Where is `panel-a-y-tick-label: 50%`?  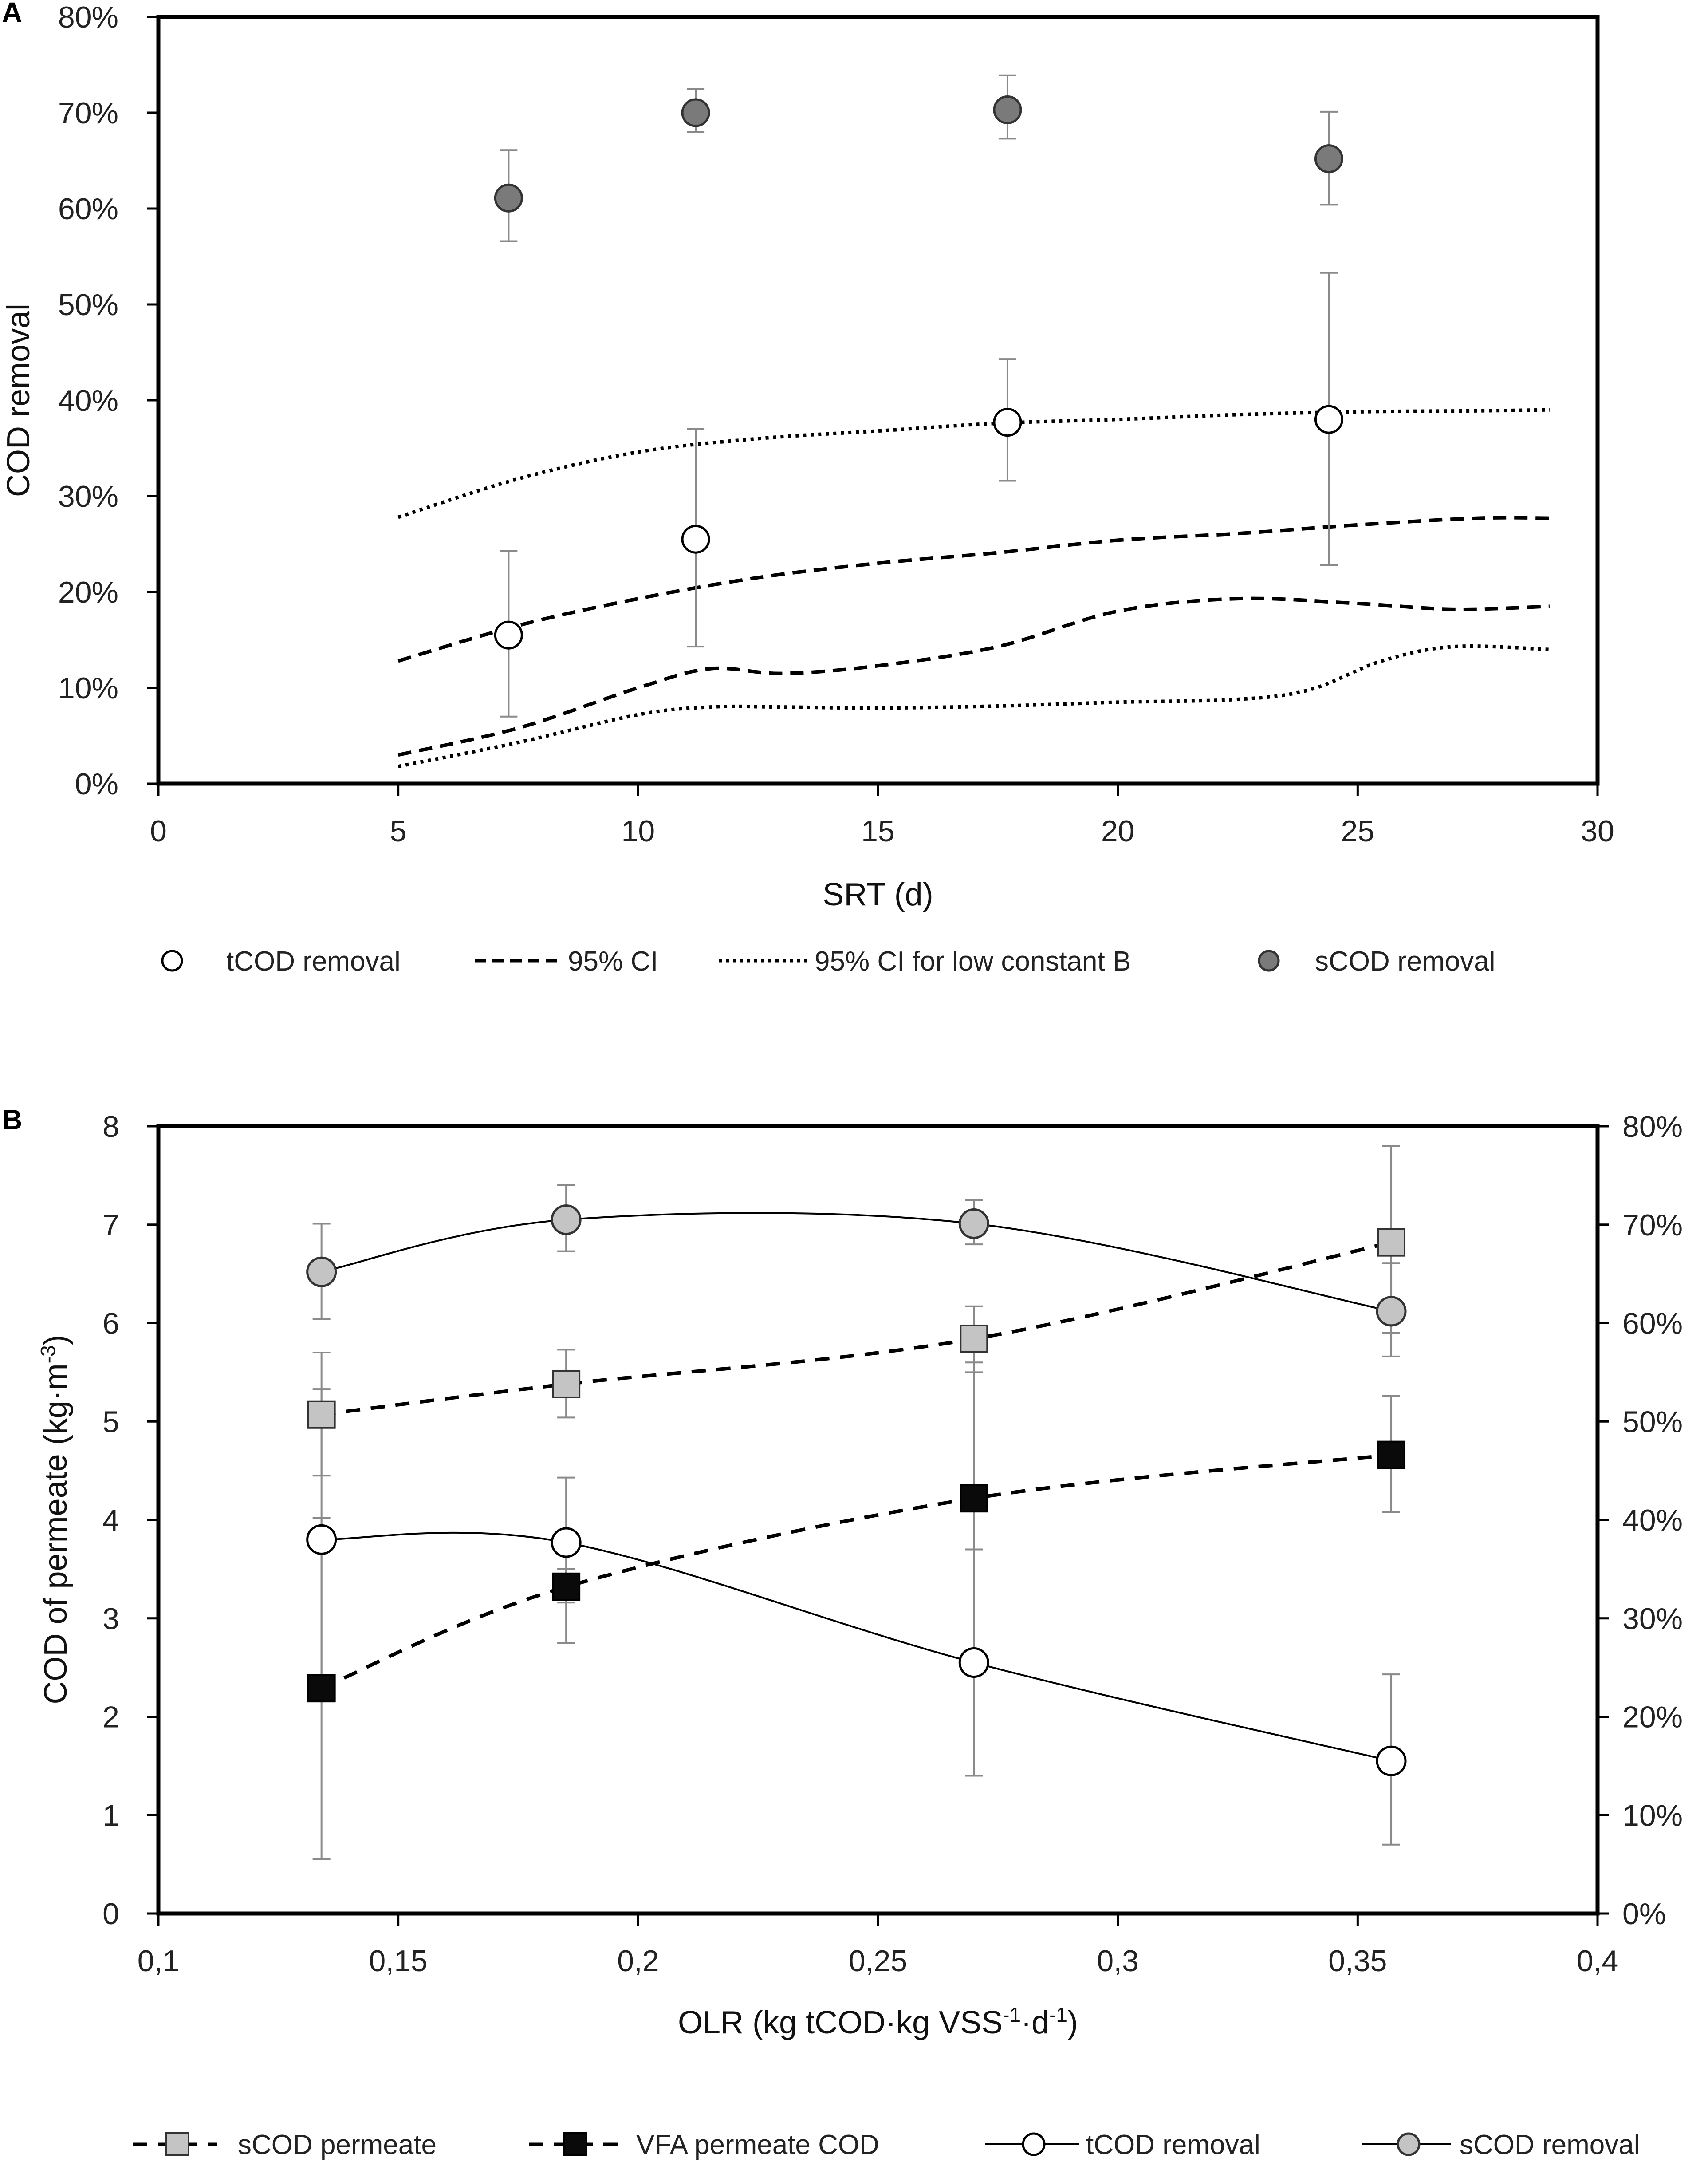
panel-a-y-tick-label: 50% is located at coordinates (88, 305).